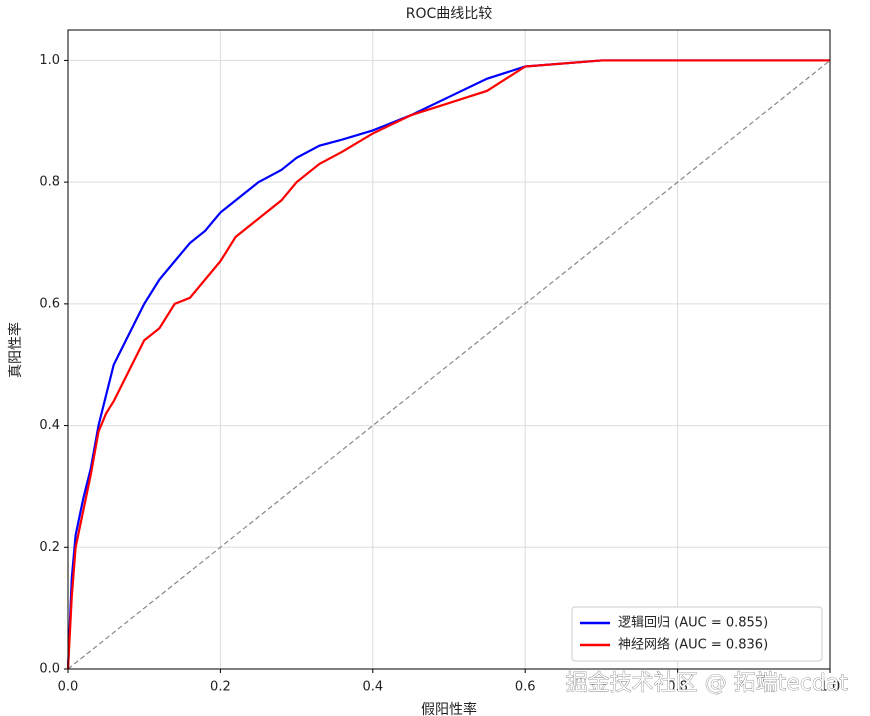  Describe the element at coordinates (68, 687) in the screenshot. I see `x-tick-label: 0.0` at that location.